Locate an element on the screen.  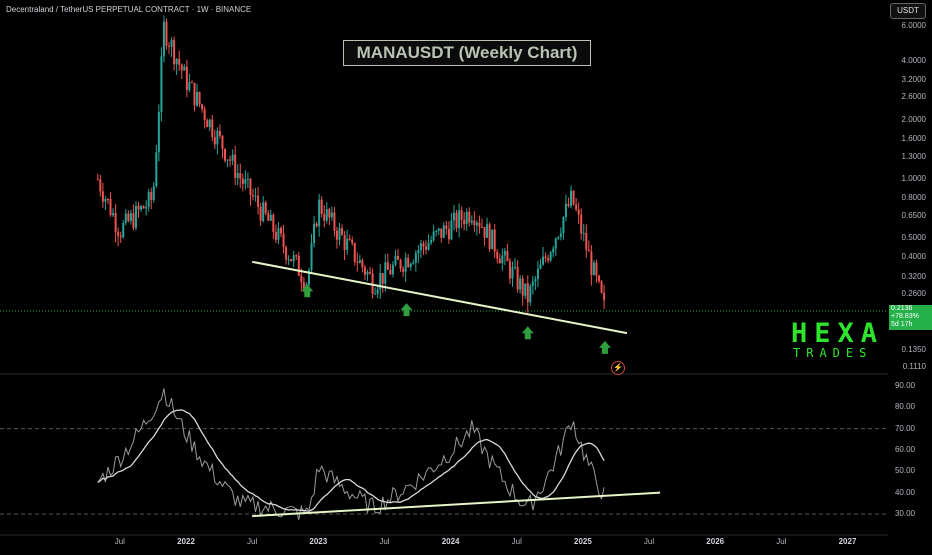
rsi-trendline is located at coordinates (456, 504).